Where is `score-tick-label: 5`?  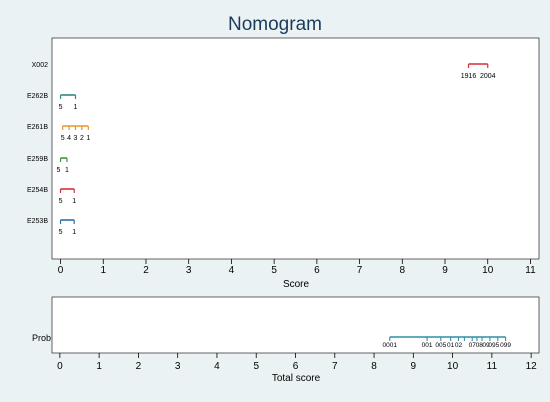
score-tick-label: 5 is located at coordinates (274, 270).